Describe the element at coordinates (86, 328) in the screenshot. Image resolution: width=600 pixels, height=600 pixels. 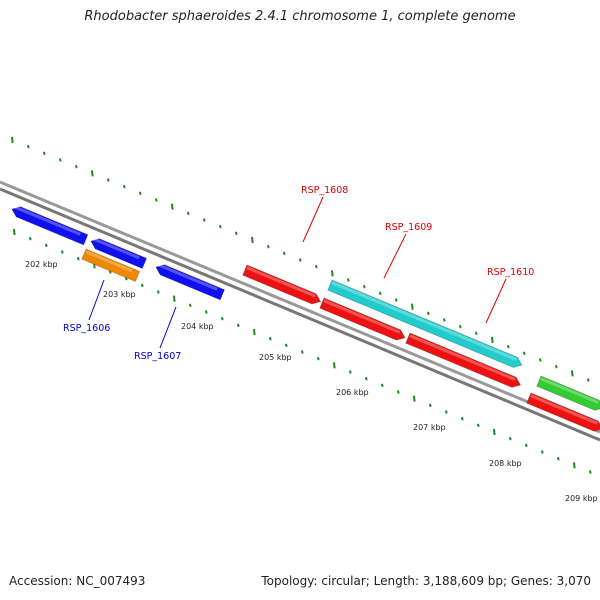
I see `gene-label: RSP_1606` at that location.